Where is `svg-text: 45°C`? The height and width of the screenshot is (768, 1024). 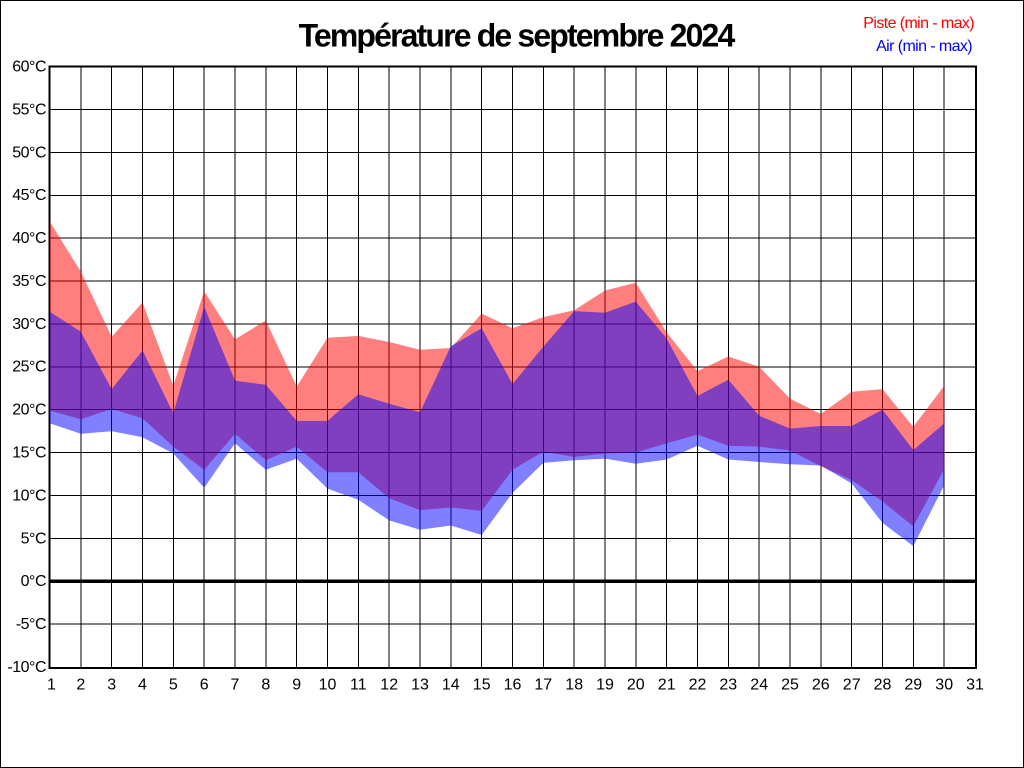
svg-text: 45°C is located at coordinates (29, 195).